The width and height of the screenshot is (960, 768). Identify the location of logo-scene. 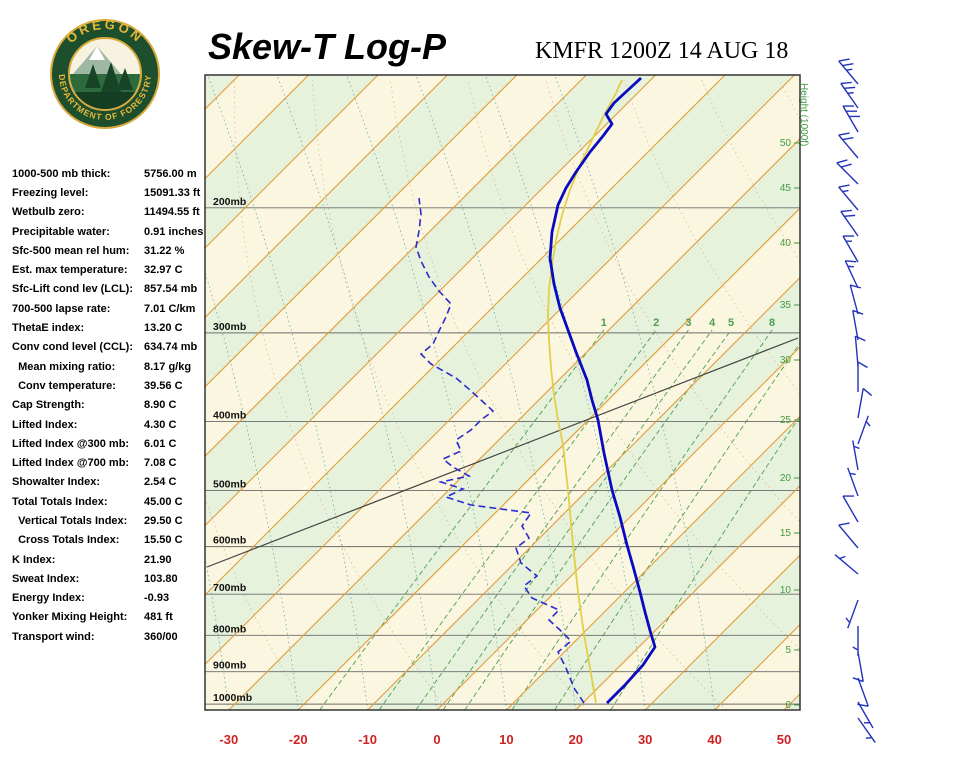
(105, 77).